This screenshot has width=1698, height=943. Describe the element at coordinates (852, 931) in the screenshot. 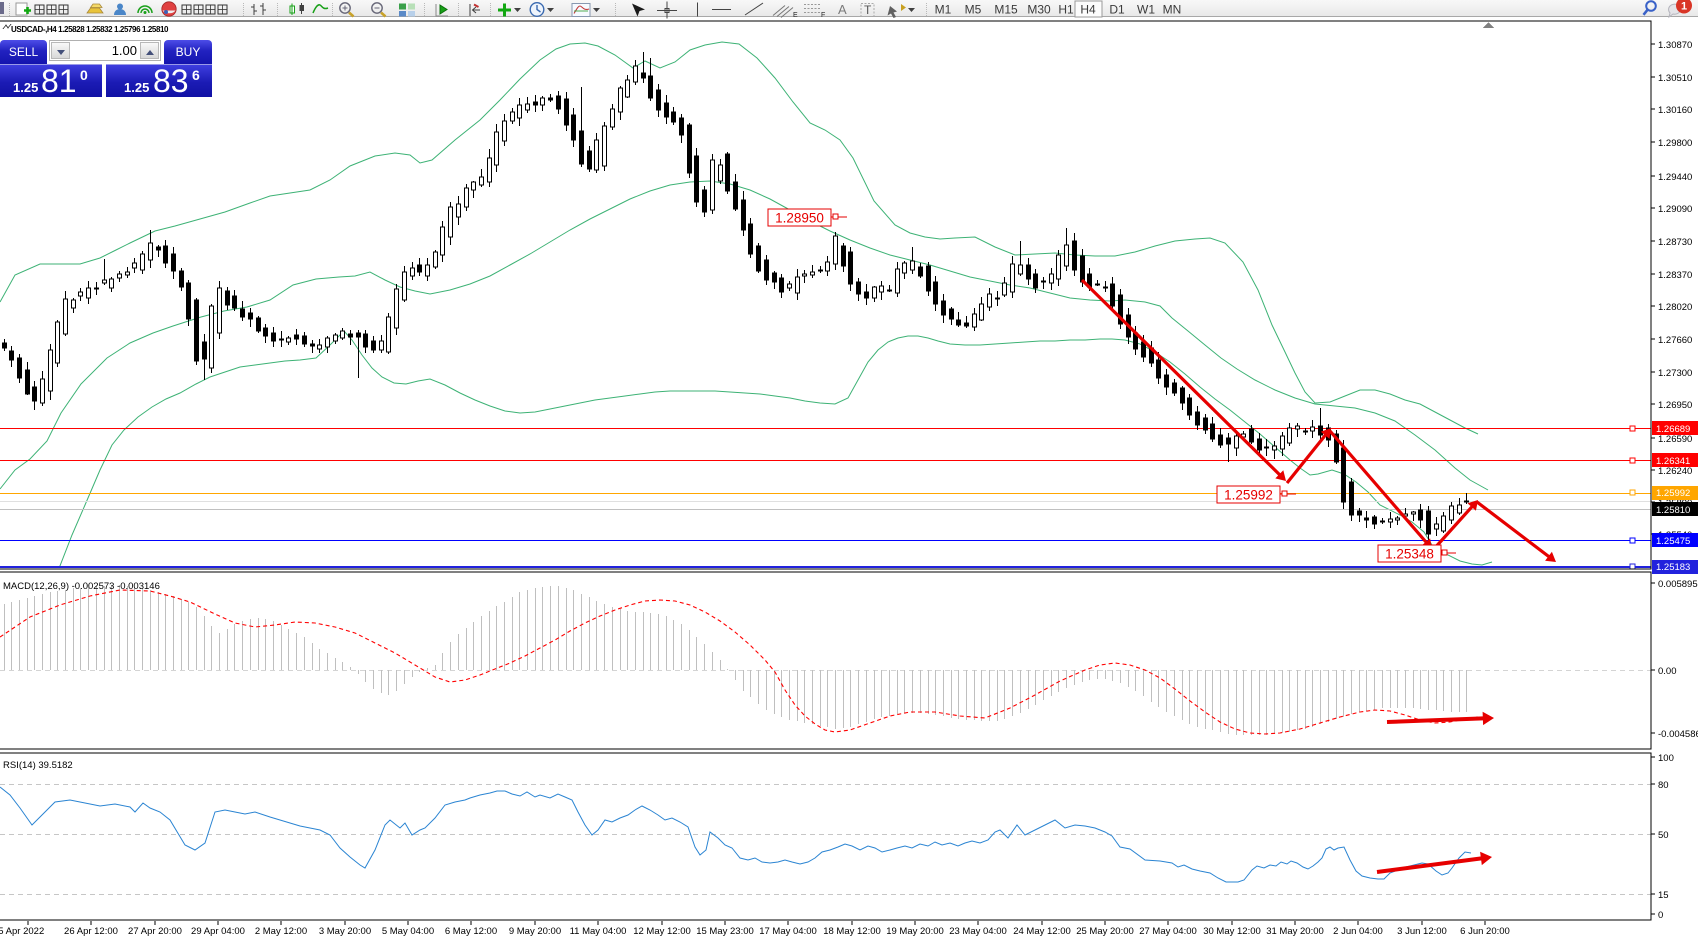

I see `svg-text: 18 May 12:00` at that location.